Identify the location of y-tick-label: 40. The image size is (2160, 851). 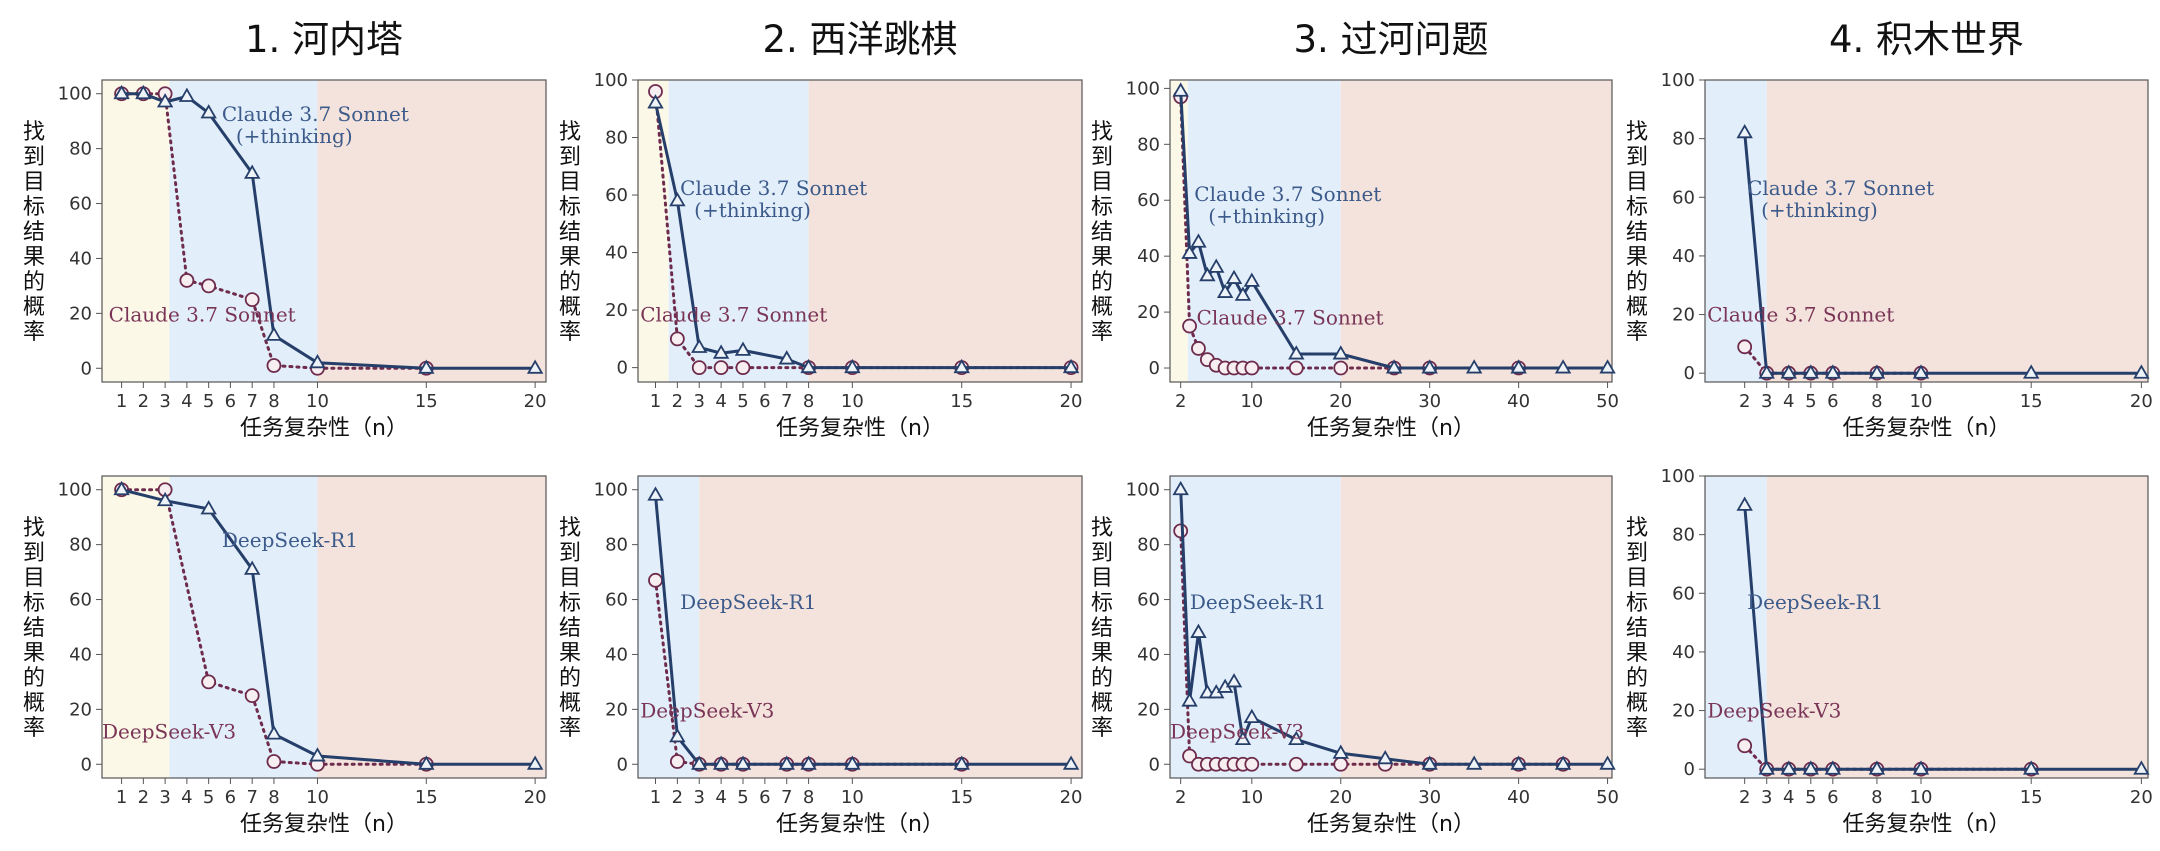
(616, 253).